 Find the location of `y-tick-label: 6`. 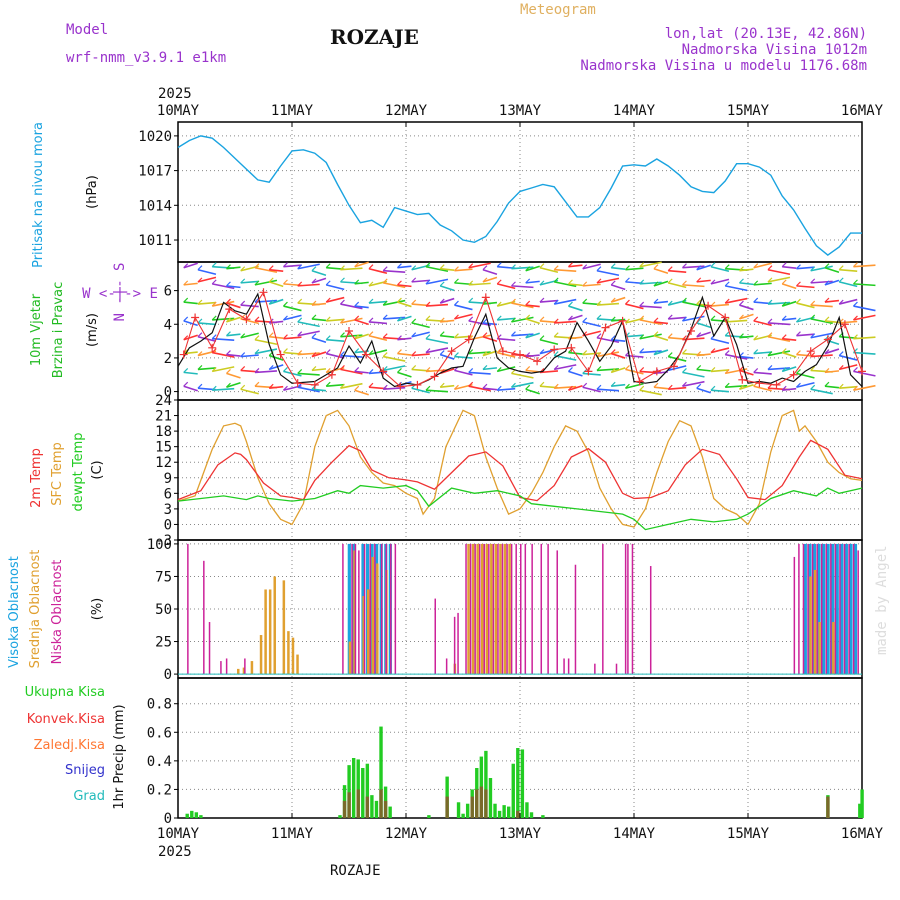

y-tick-label: 6 is located at coordinates (168, 292).